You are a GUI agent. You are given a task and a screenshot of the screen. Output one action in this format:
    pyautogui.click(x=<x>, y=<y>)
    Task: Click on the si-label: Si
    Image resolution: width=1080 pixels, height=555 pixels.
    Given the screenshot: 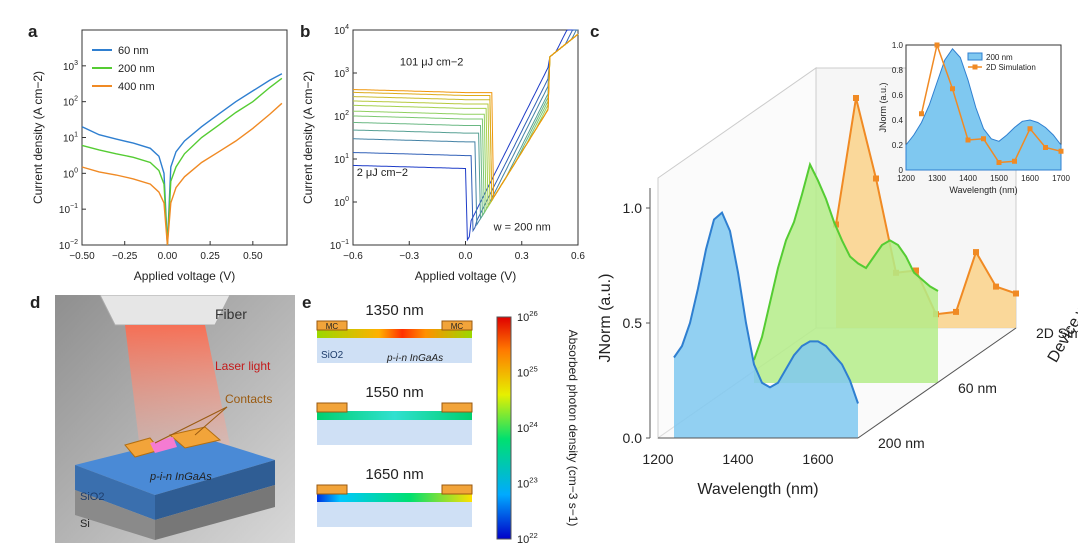 What is the action you would take?
    pyautogui.click(x=85, y=524)
    